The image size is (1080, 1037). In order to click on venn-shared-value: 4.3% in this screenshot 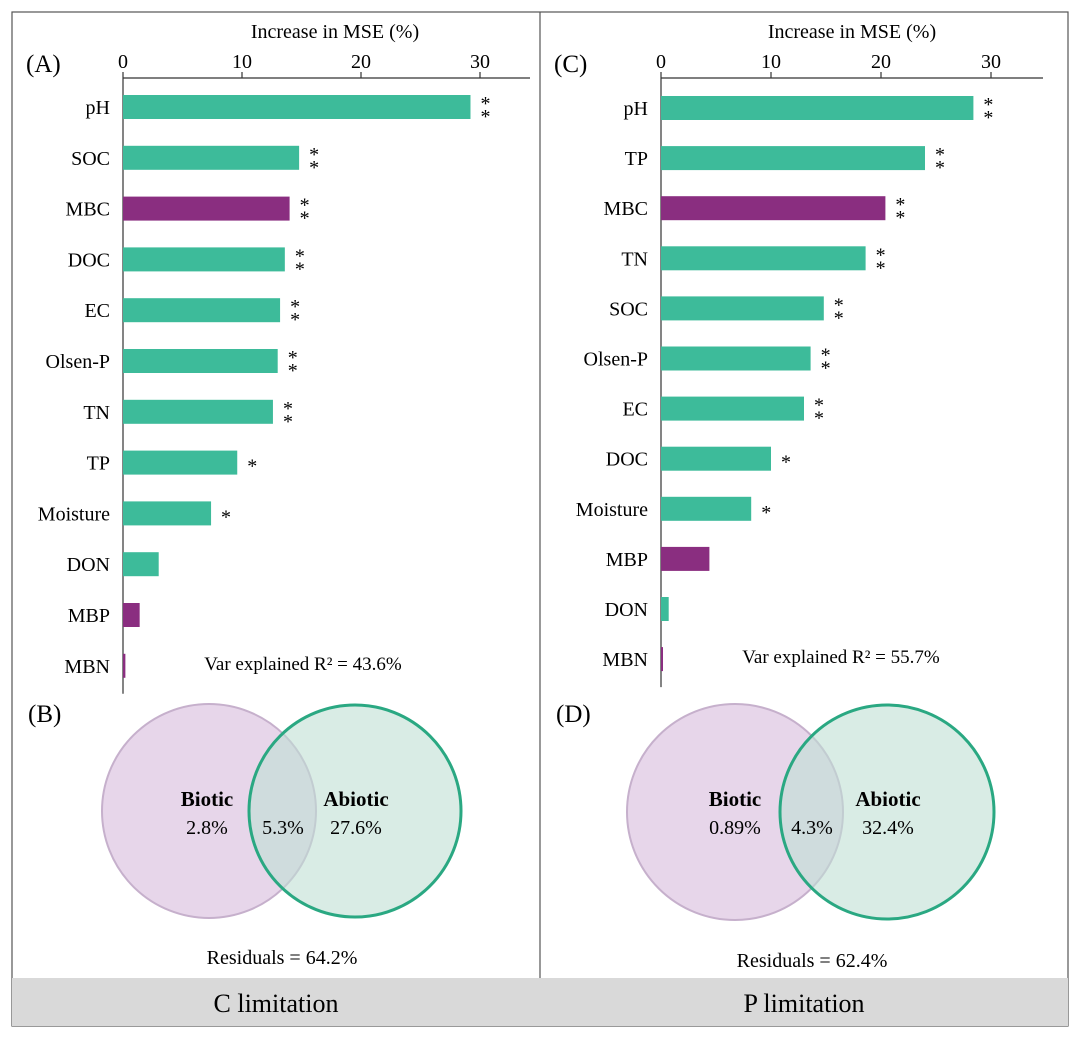, I will do `click(812, 828)`.